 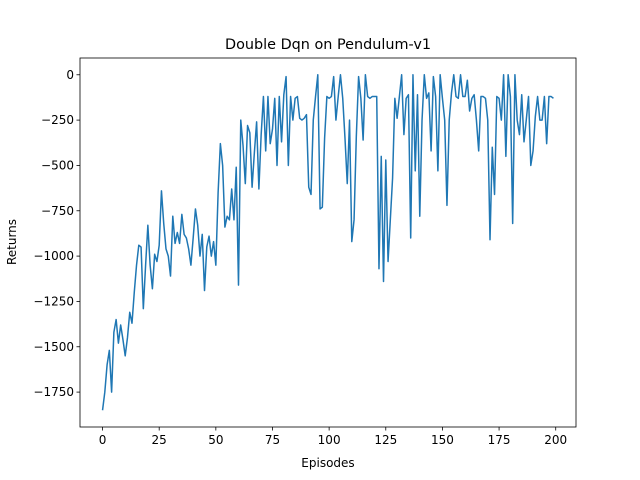 What do you see at coordinates (70, 75) in the screenshot?
I see `y-tick-label: 0` at bounding box center [70, 75].